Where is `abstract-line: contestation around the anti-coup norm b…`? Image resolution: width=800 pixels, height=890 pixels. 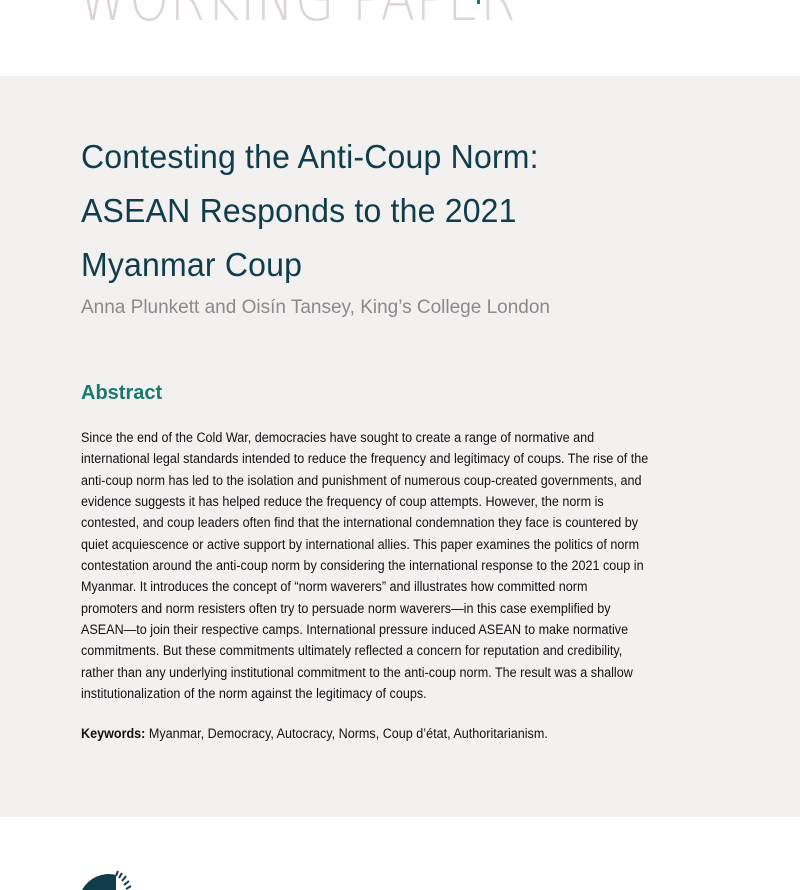 abstract-line: contestation around the anti-coup norm b… is located at coordinates (362, 566).